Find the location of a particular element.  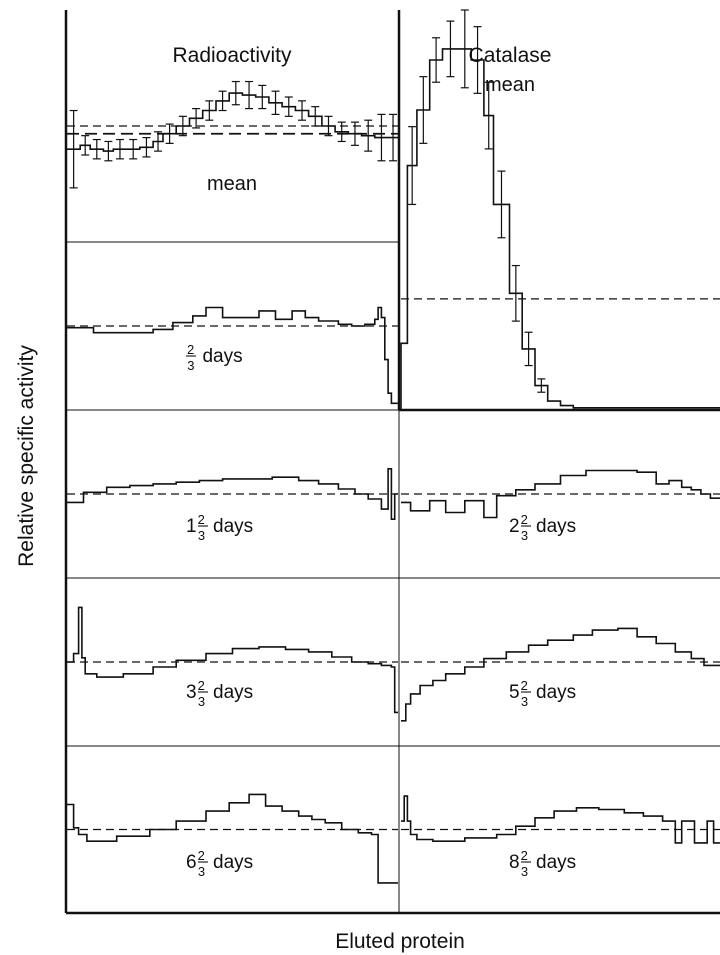

label-whole: 2 is located at coordinates (514, 526).